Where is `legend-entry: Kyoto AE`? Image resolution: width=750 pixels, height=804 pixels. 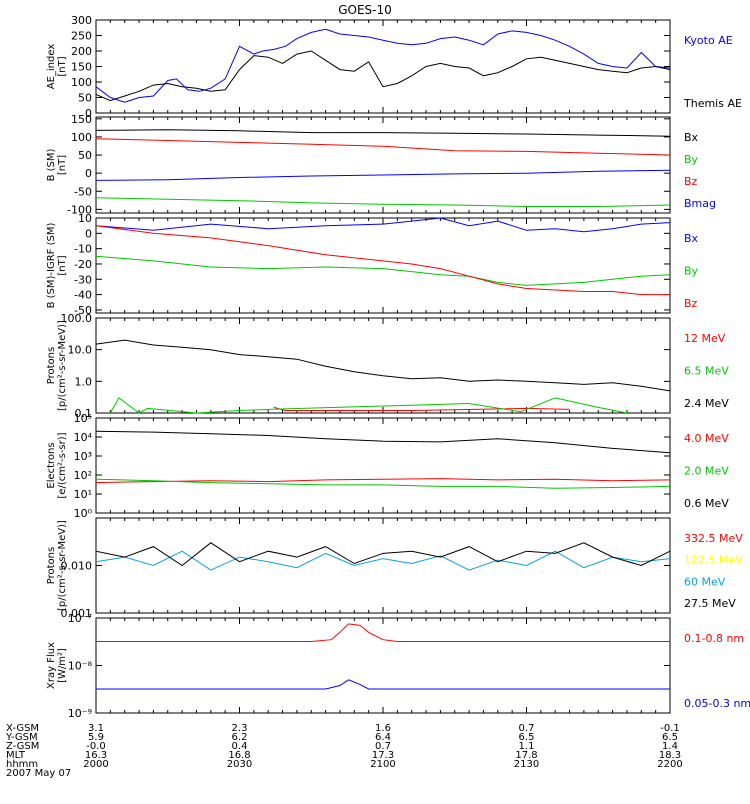
legend-entry: Kyoto AE is located at coordinates (708, 40).